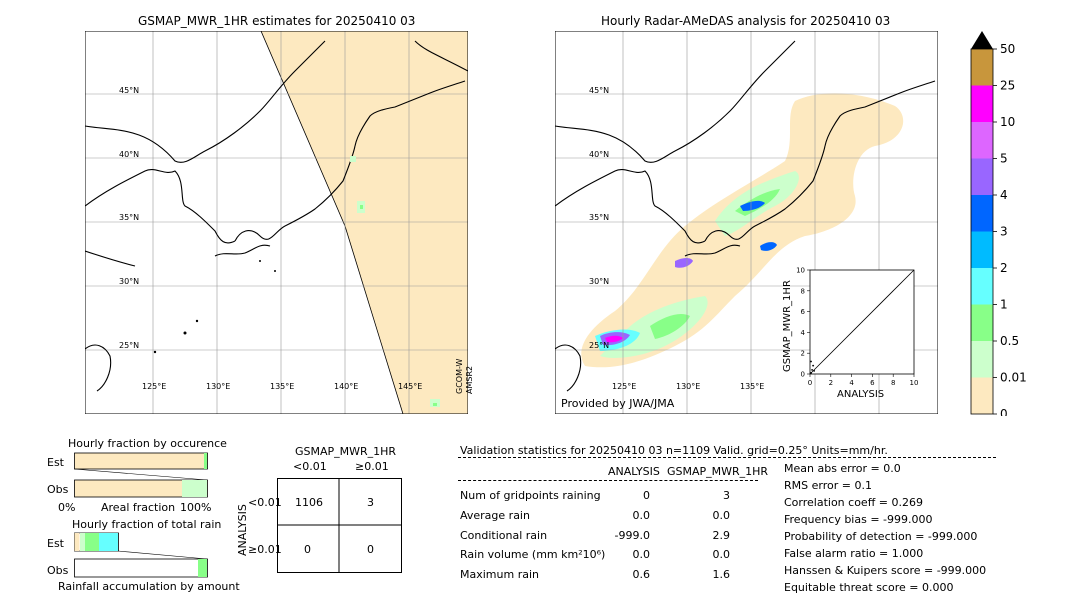 This screenshot has height=612, width=1080. What do you see at coordinates (721, 574) in the screenshot?
I see `stat-b-4: 1.6` at bounding box center [721, 574].